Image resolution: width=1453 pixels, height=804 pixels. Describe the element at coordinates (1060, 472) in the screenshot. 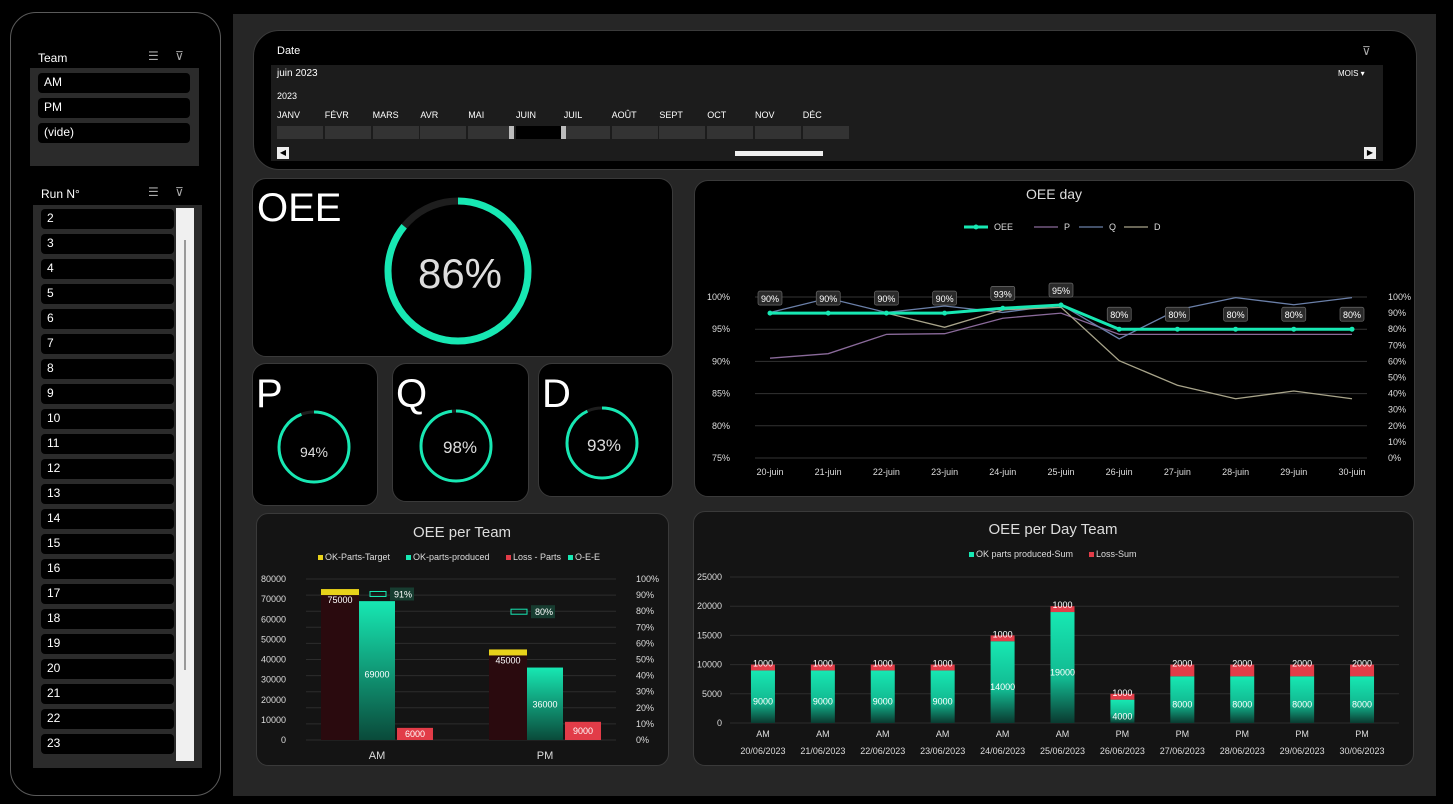

I see `x-axis-tick: 25-juin` at that location.